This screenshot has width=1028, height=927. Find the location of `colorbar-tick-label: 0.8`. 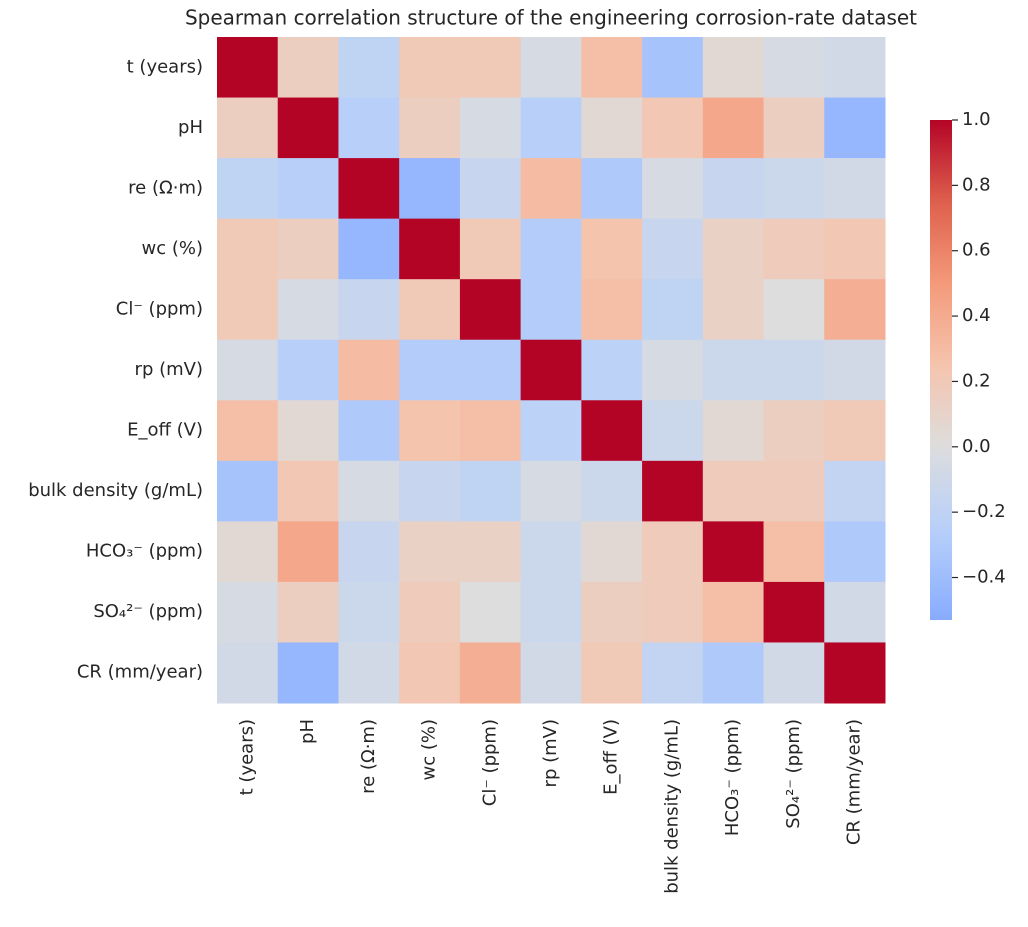

colorbar-tick-label: 0.8 is located at coordinates (976, 184).